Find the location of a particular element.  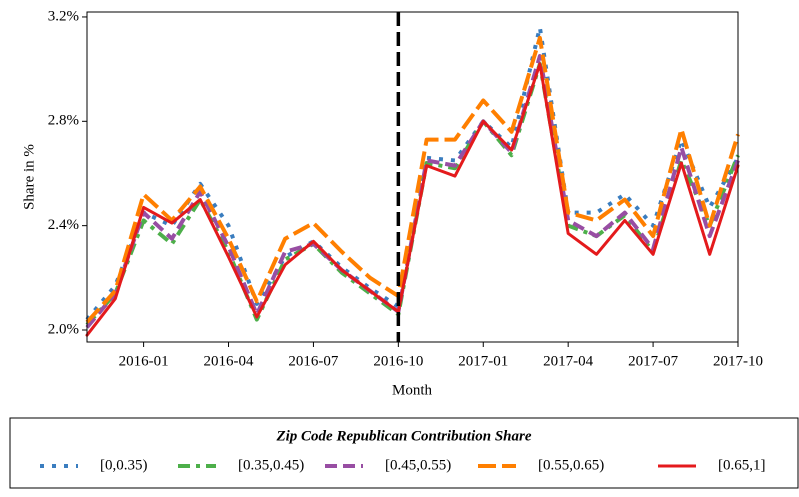

x-tick-label: 2017-04 is located at coordinates (568, 361).